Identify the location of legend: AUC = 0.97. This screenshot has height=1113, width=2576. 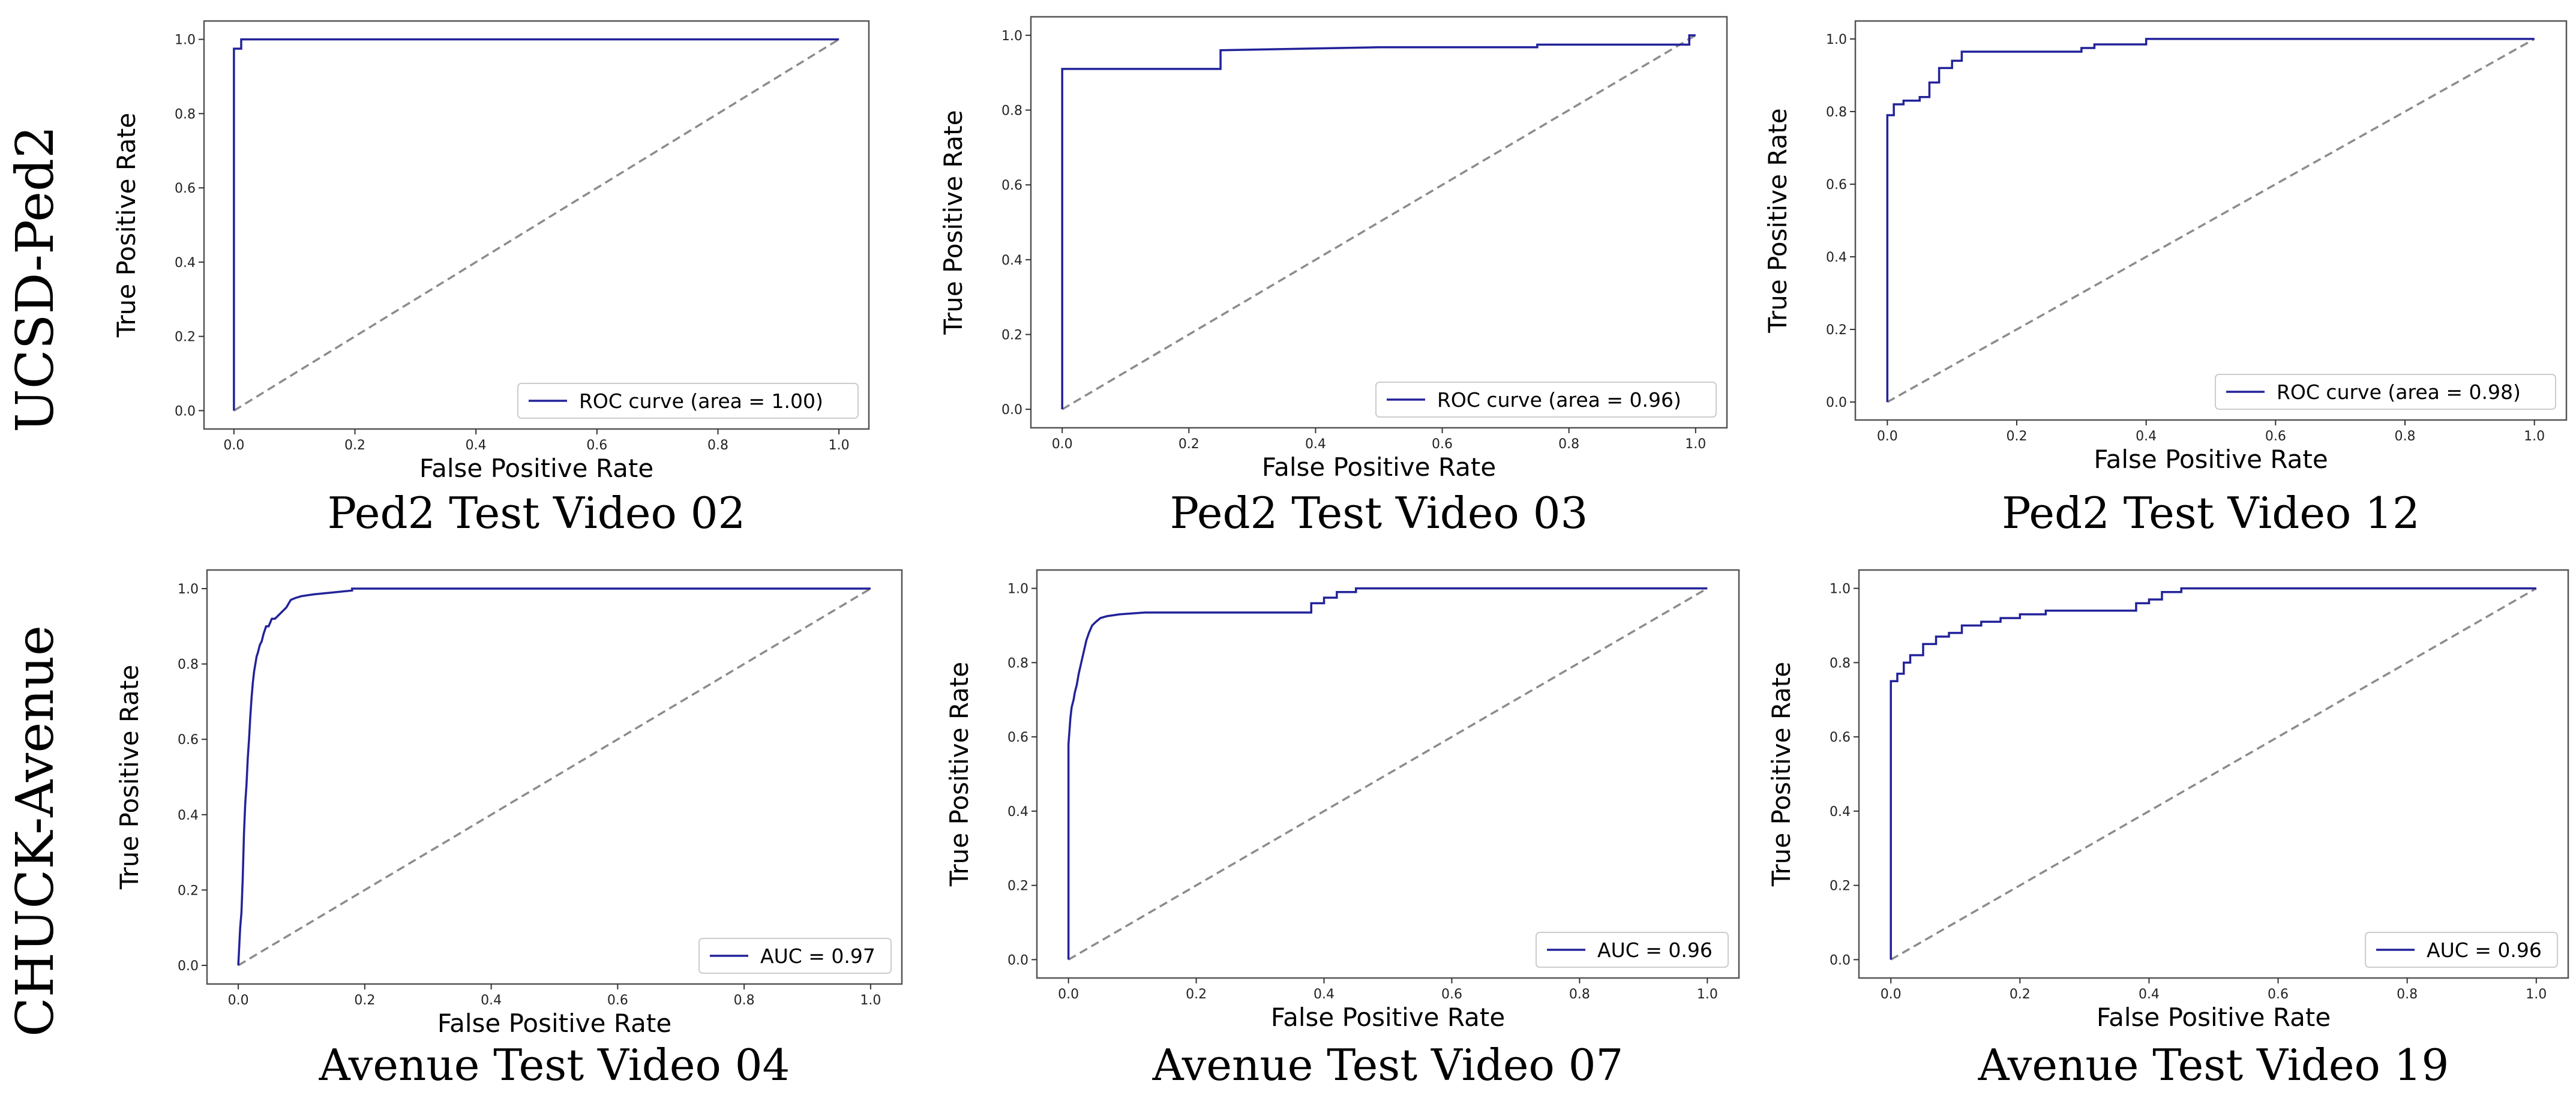
(795, 956).